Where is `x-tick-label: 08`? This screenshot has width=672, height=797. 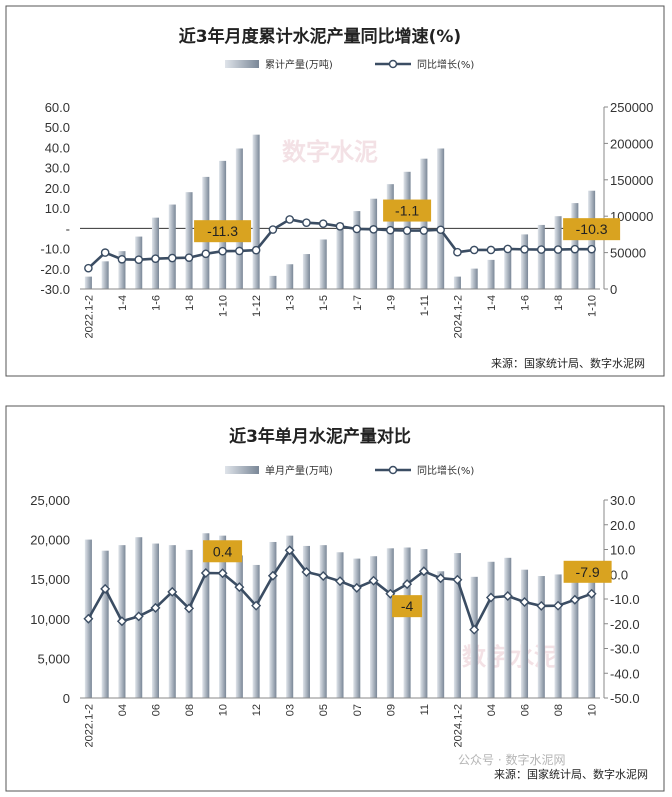 x-tick-label: 08 is located at coordinates (190, 710).